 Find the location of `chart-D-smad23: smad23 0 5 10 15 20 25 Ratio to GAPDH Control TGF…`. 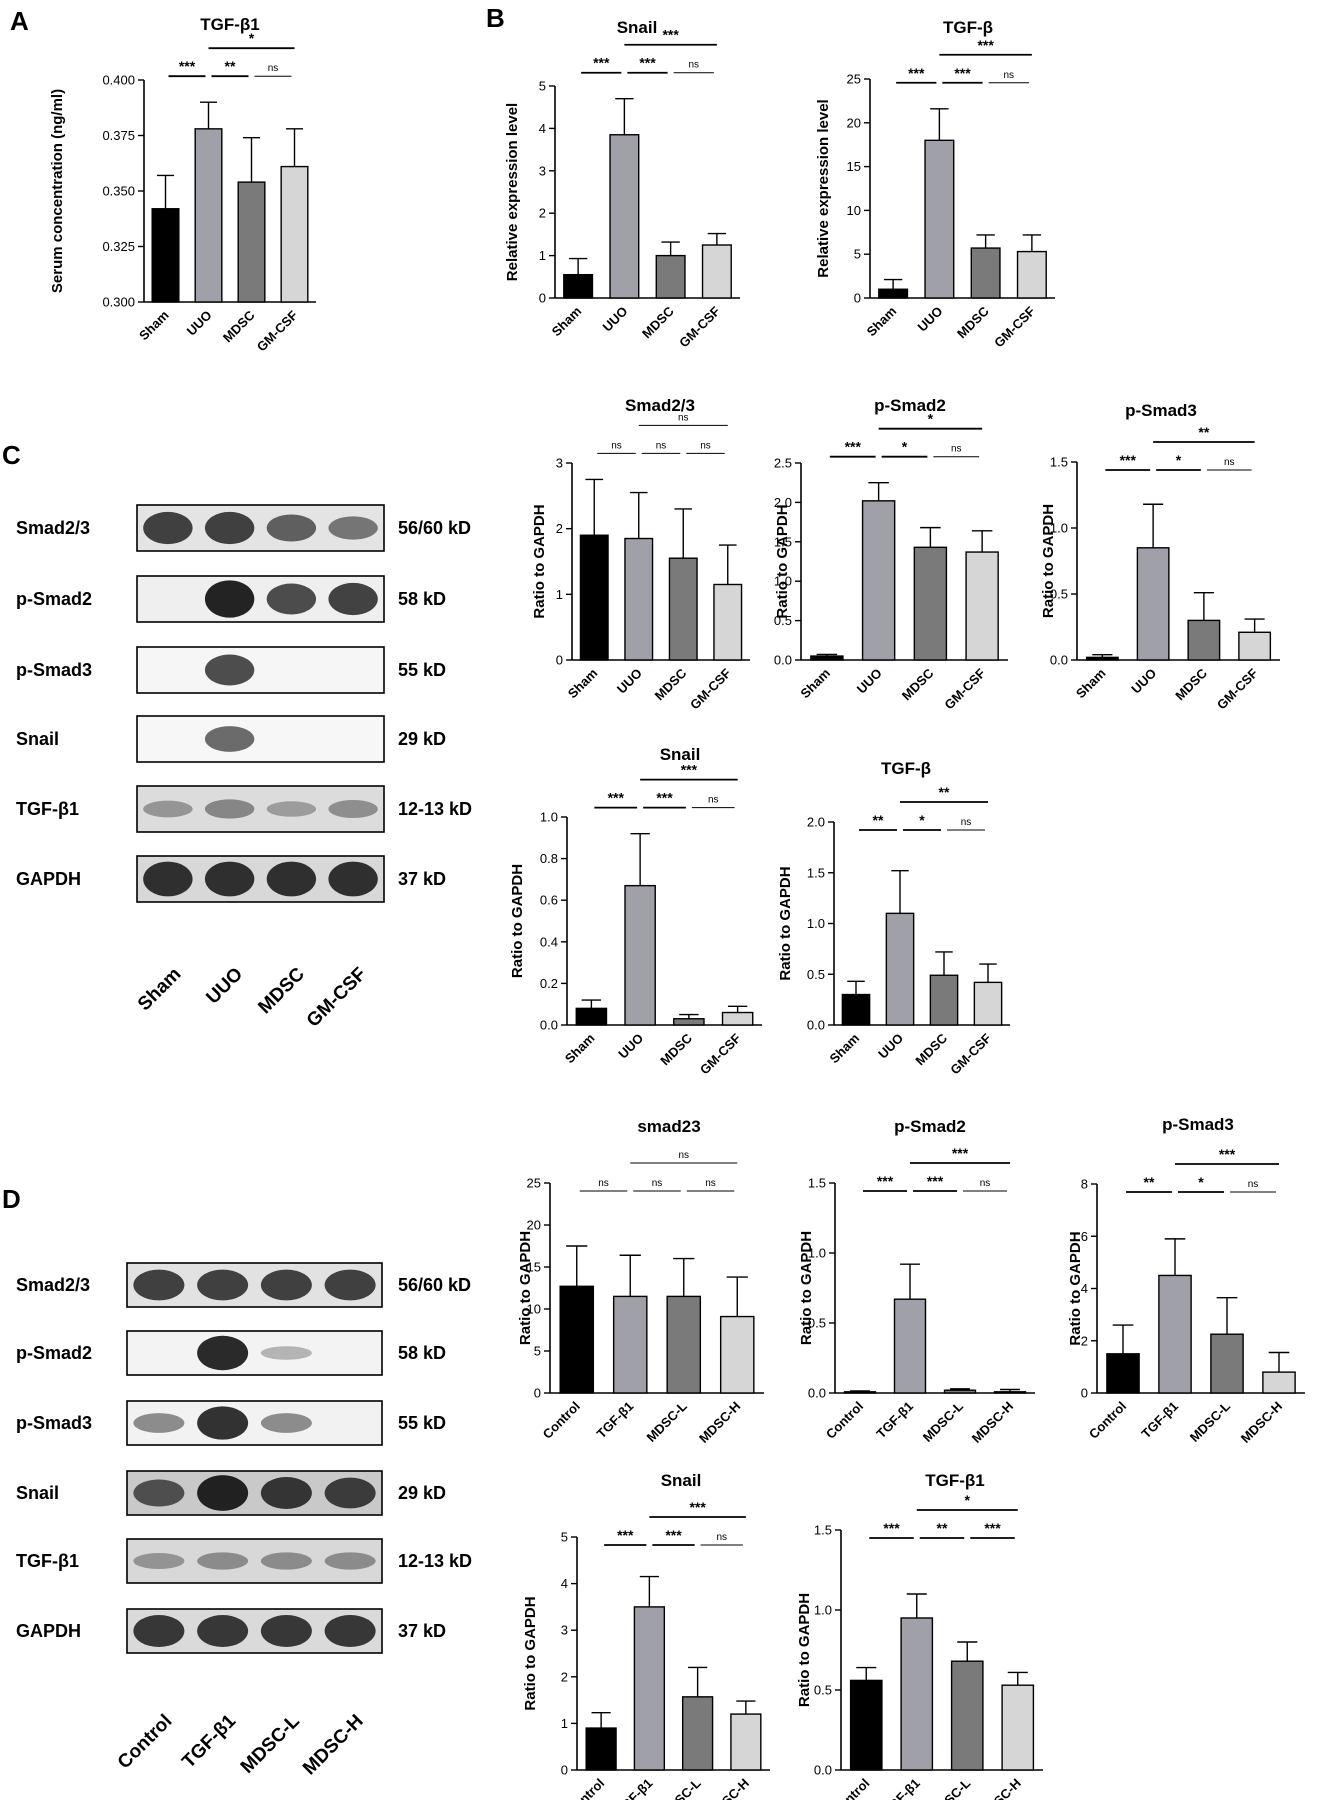

chart-D-smad23: smad23 0 5 10 15 20 25 Ratio to GAPDH Control TGF… is located at coordinates (640, 1281).